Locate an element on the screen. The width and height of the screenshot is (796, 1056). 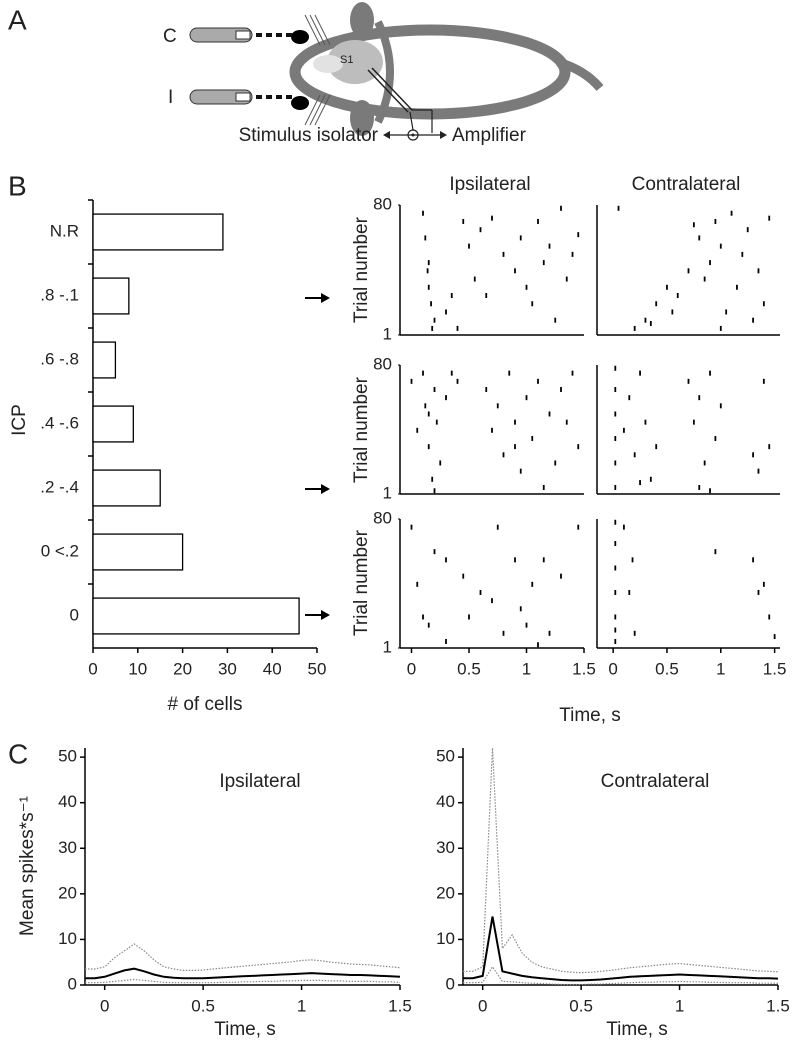
x-tick-label: 10 is located at coordinates (137, 668).